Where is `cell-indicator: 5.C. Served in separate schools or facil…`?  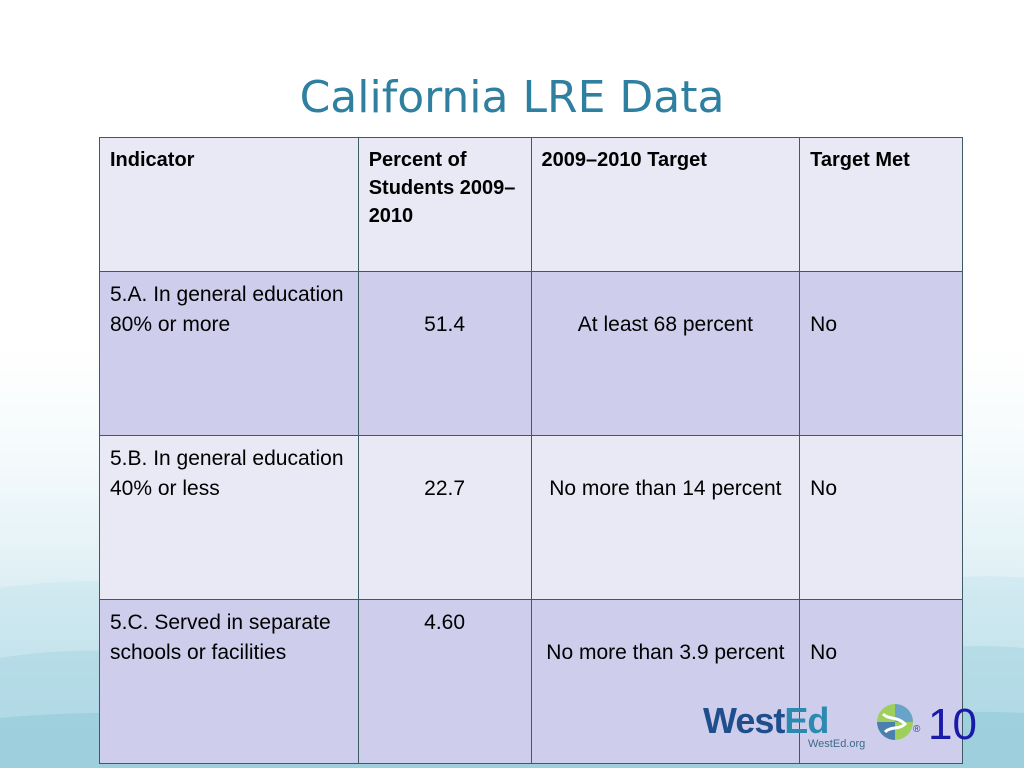
cell-indicator: 5.C. Served in separate schools or facil… is located at coordinates (229, 681).